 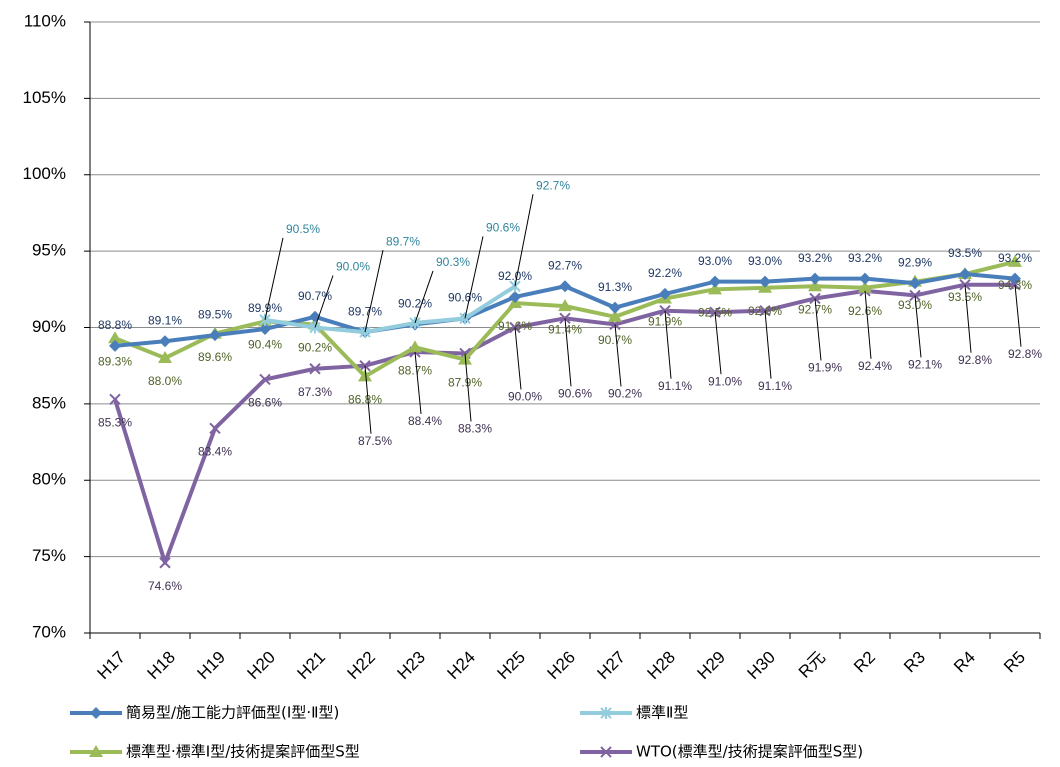 I want to click on data-label: 87.9%, so click(x=465, y=383).